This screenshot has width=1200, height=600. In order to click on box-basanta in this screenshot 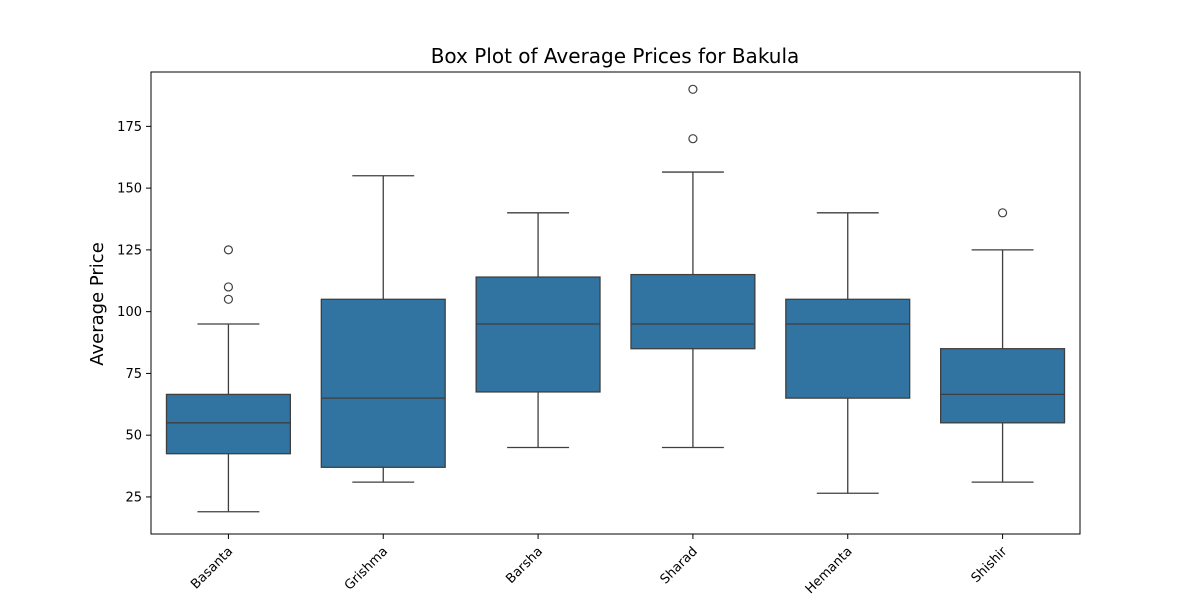, I will do `click(228, 379)`.